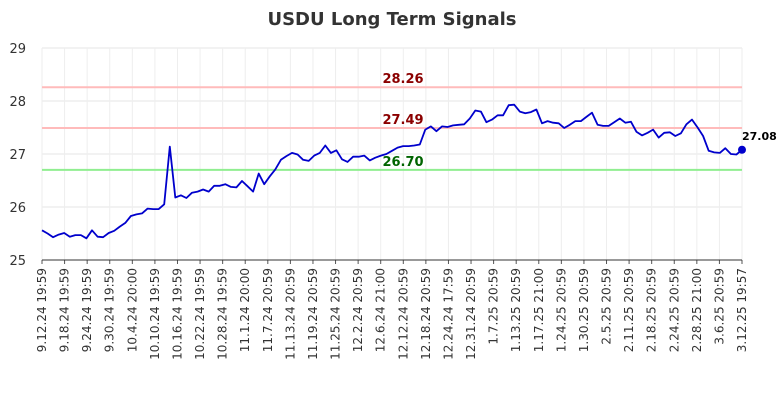  What do you see at coordinates (516, 310) in the screenshot?
I see `x-tick-label: 1.13.25 20:59` at bounding box center [516, 310].